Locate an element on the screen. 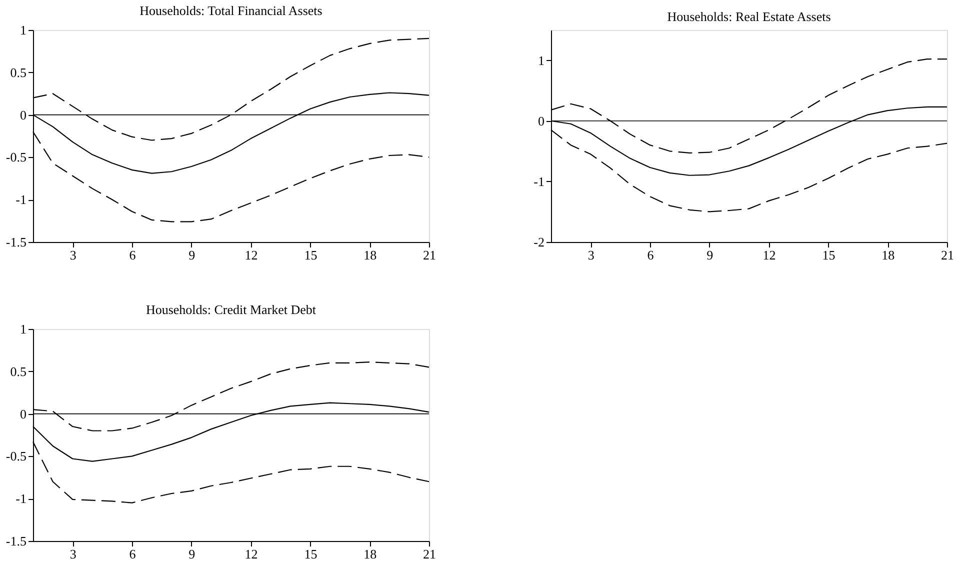  y-tick-label: -2 is located at coordinates (539, 242).